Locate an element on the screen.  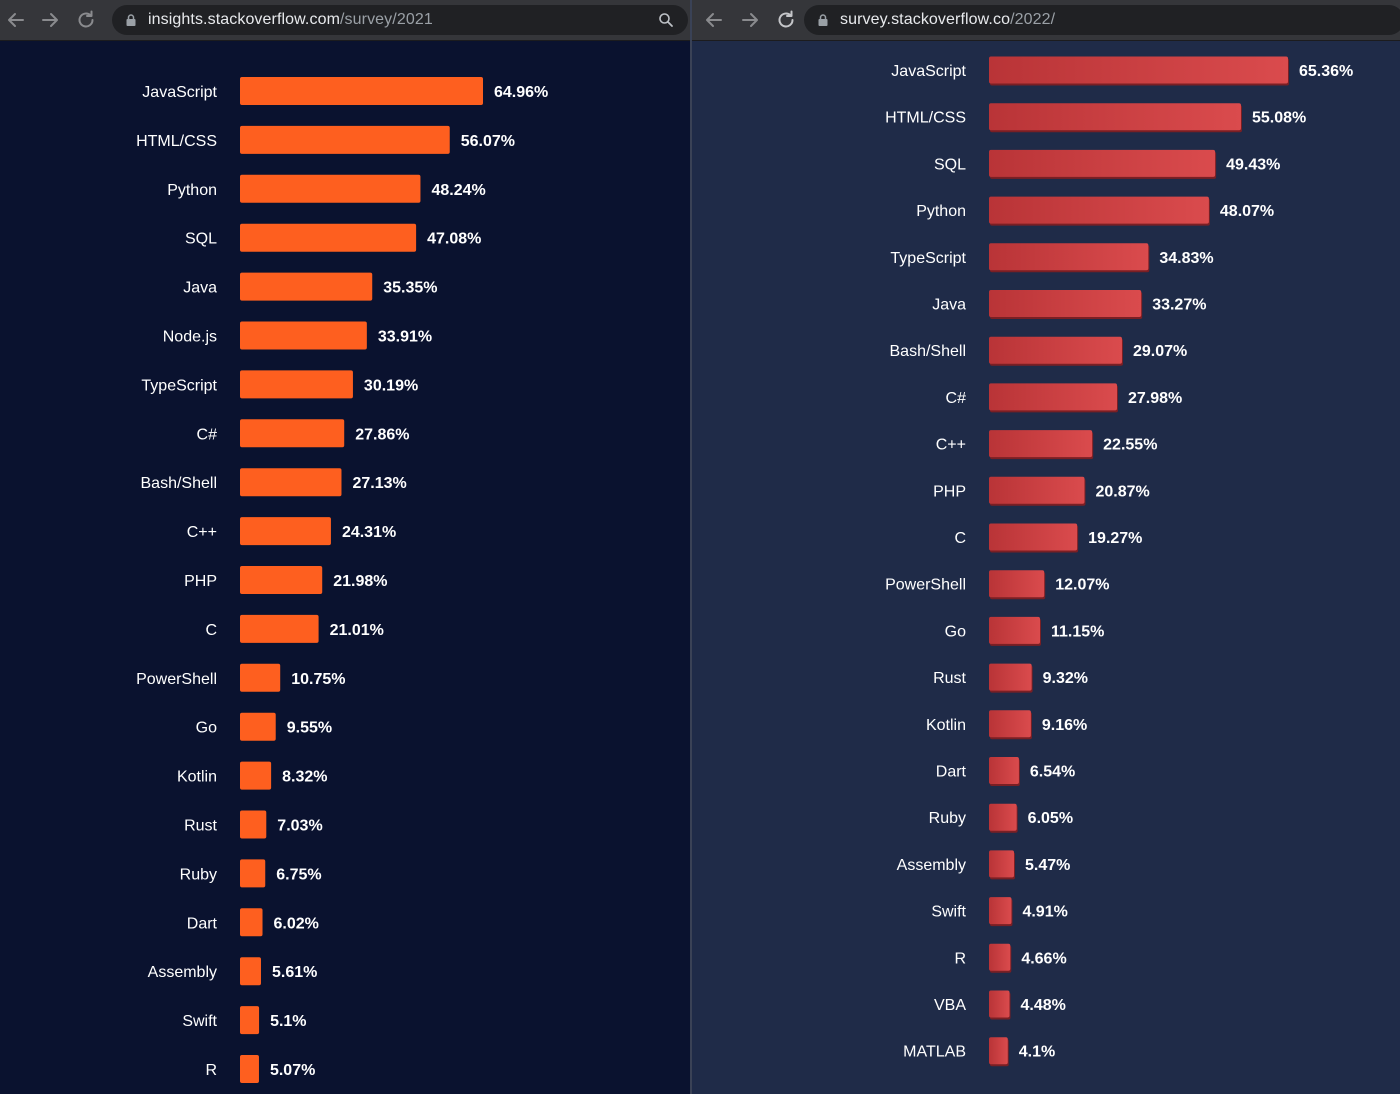
value-label-typescript: 34.83% is located at coordinates (1186, 258).